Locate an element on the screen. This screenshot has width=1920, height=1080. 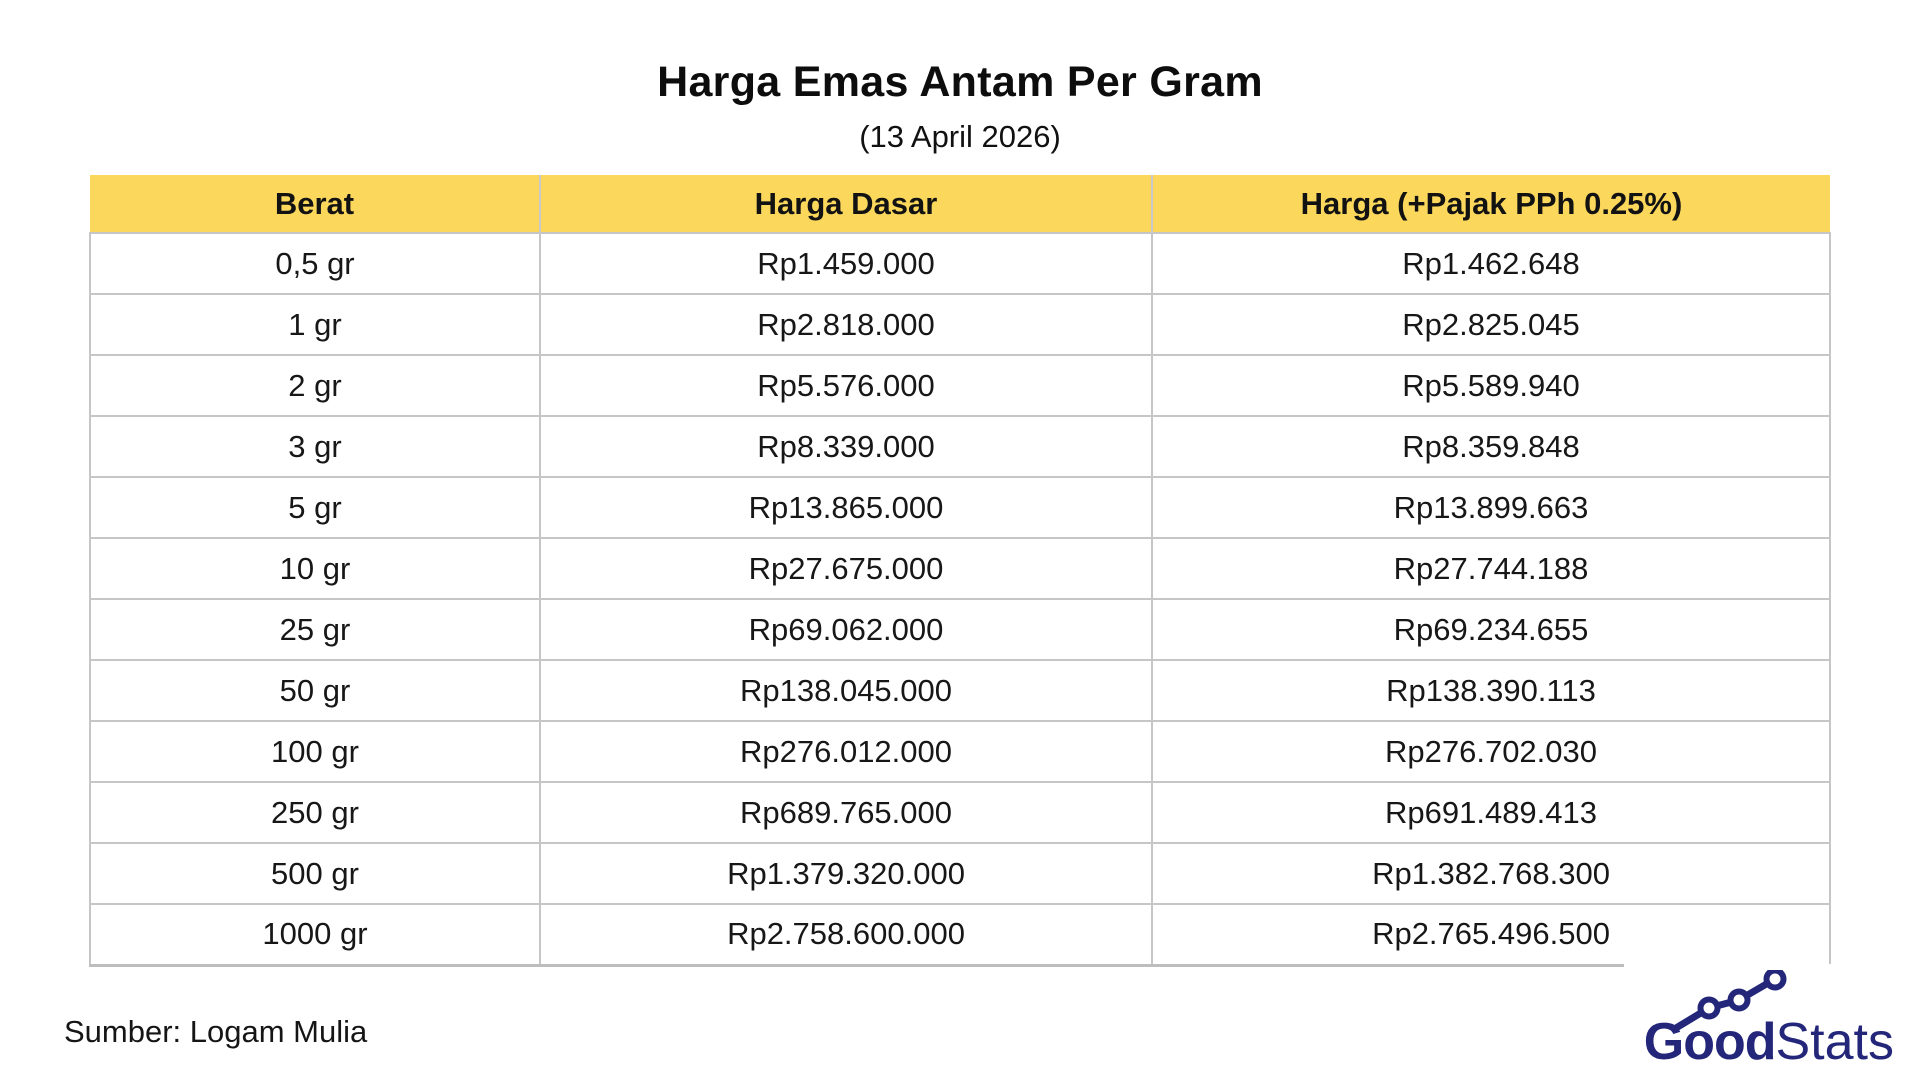
column-header-harga-dasar: Harga Dasar is located at coordinates (846, 204).